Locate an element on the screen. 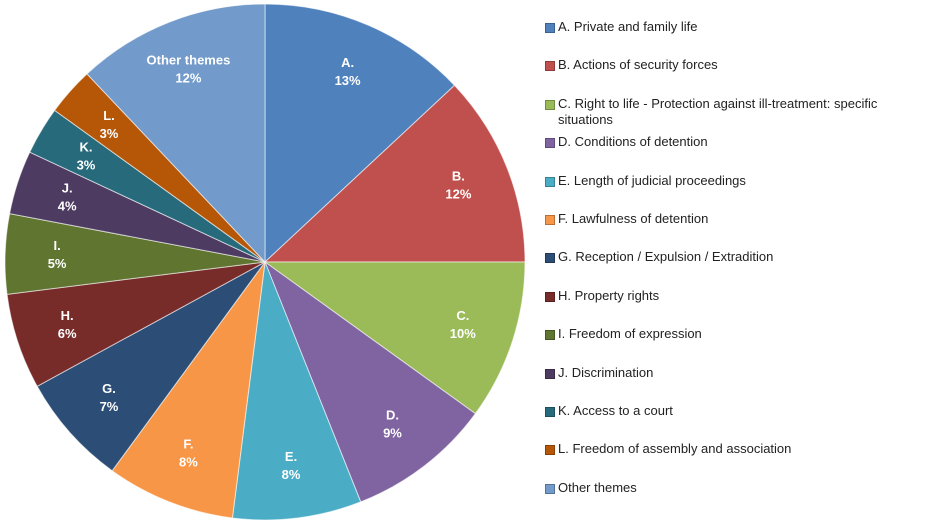  slice-value-label: 9% is located at coordinates (392, 433).